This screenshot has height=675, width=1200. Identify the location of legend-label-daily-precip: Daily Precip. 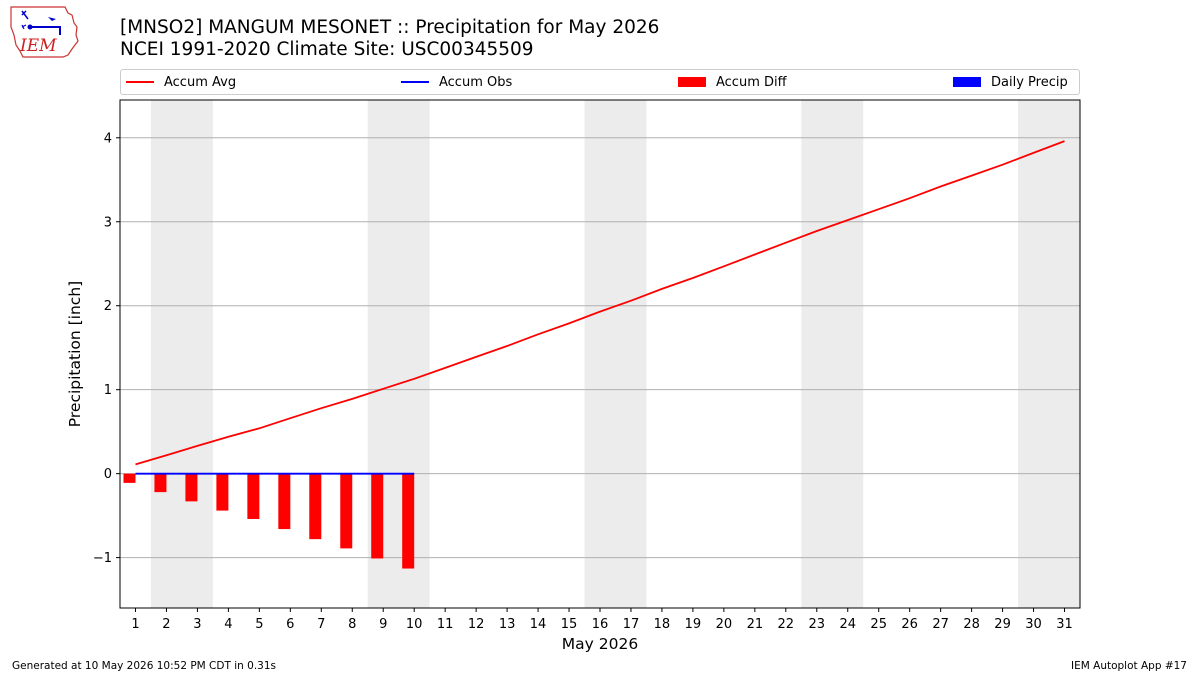
(1029, 82).